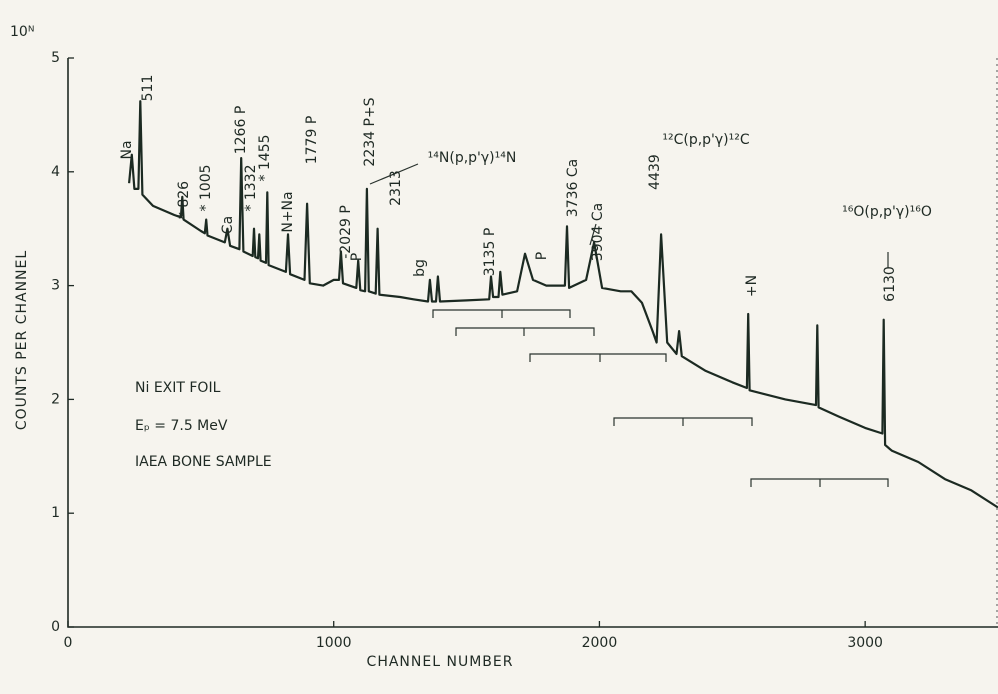 The width and height of the screenshot is (998, 694). Describe the element at coordinates (55, 399) in the screenshot. I see `y-tick-label: 2` at that location.